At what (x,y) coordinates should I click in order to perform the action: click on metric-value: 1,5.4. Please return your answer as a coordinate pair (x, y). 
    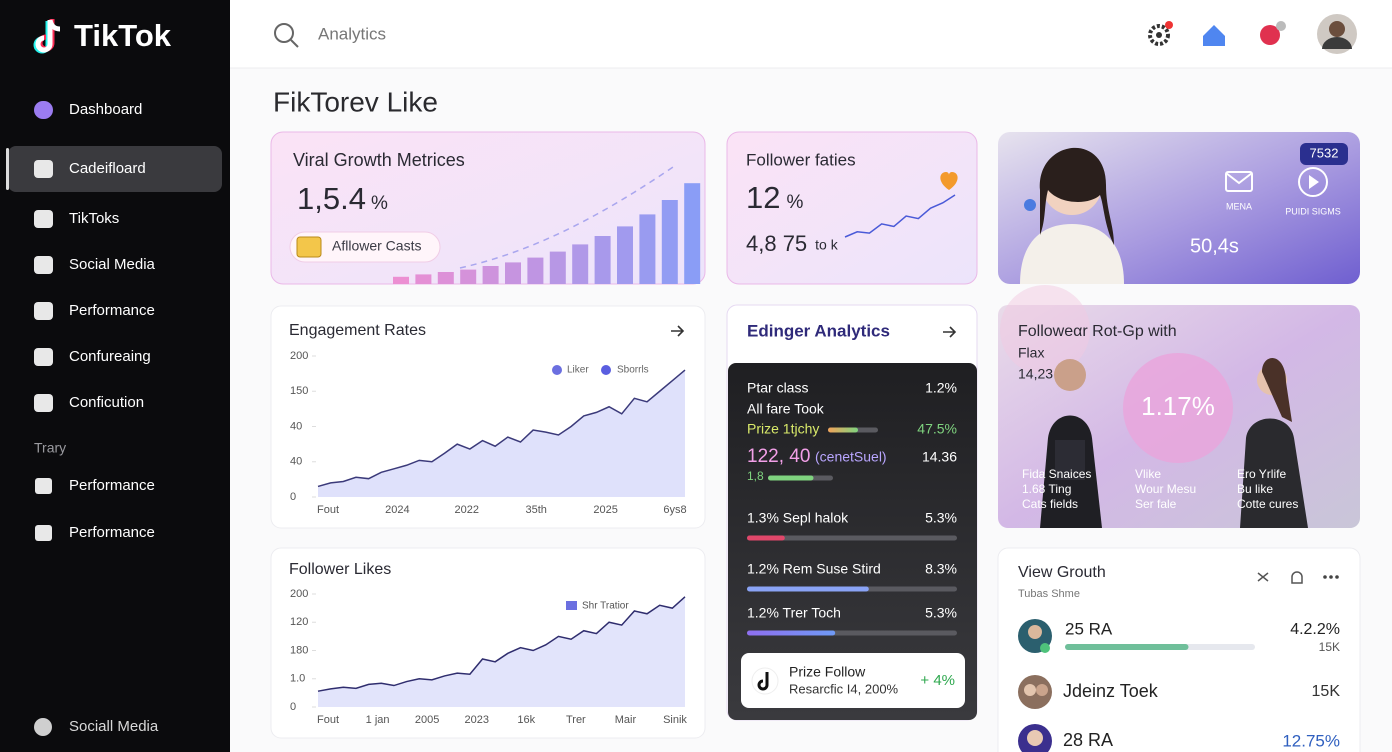
    Looking at the image, I should click on (331, 198).